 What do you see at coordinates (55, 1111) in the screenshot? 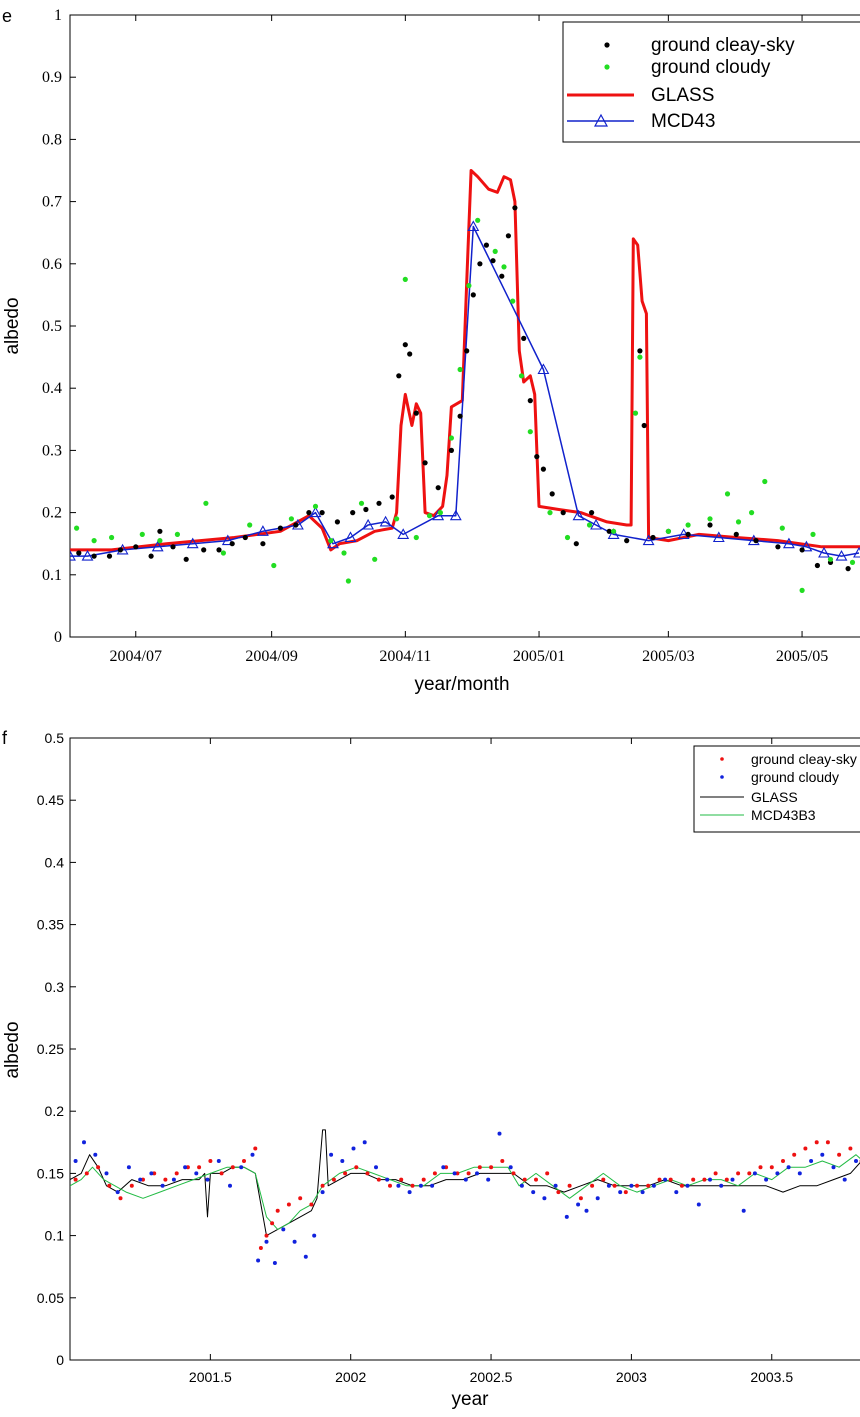
I see `y-tick-label-f: 0.2` at bounding box center [55, 1111].